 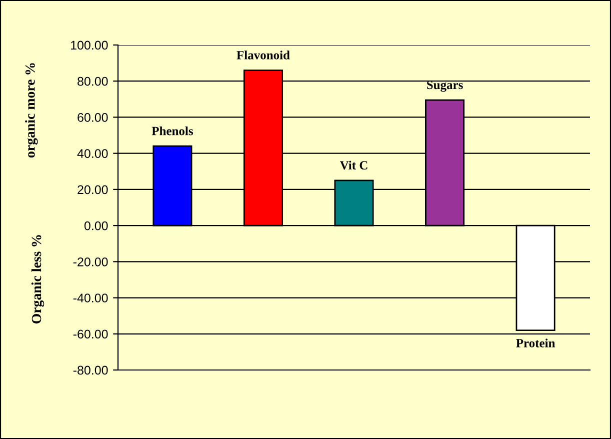 What do you see at coordinates (93, 189) in the screenshot?
I see `y-tick-label: 20.00` at bounding box center [93, 189].